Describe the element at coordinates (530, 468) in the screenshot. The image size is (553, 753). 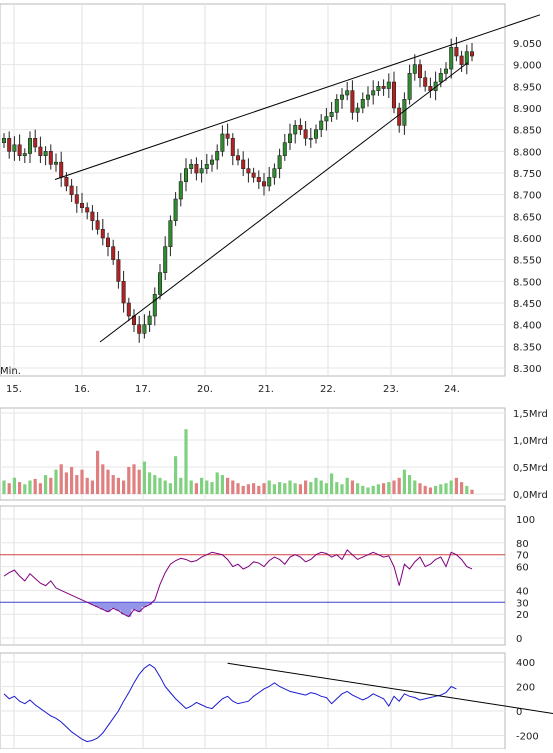
I see `volume-tick-label: 0,5Mrd` at that location.